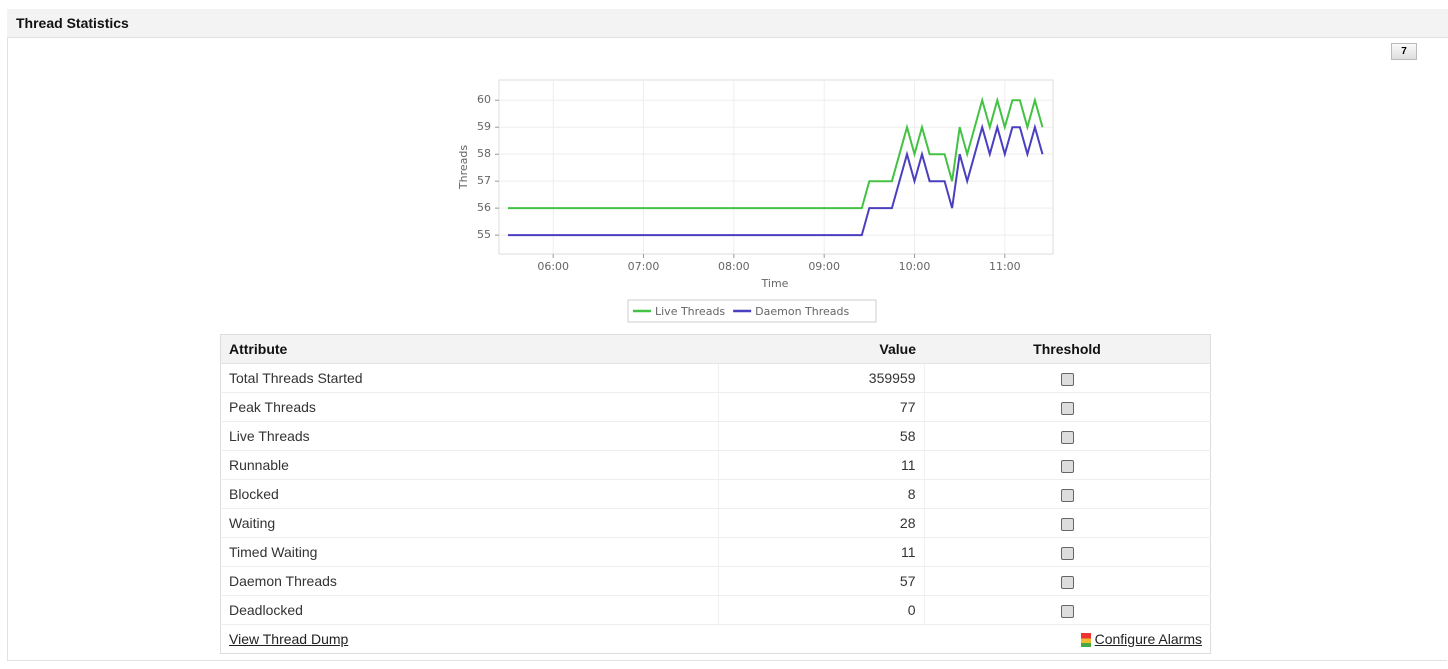 The height and width of the screenshot is (669, 1448). Describe the element at coordinates (484, 207) in the screenshot. I see `y-tick-label: 56` at that location.